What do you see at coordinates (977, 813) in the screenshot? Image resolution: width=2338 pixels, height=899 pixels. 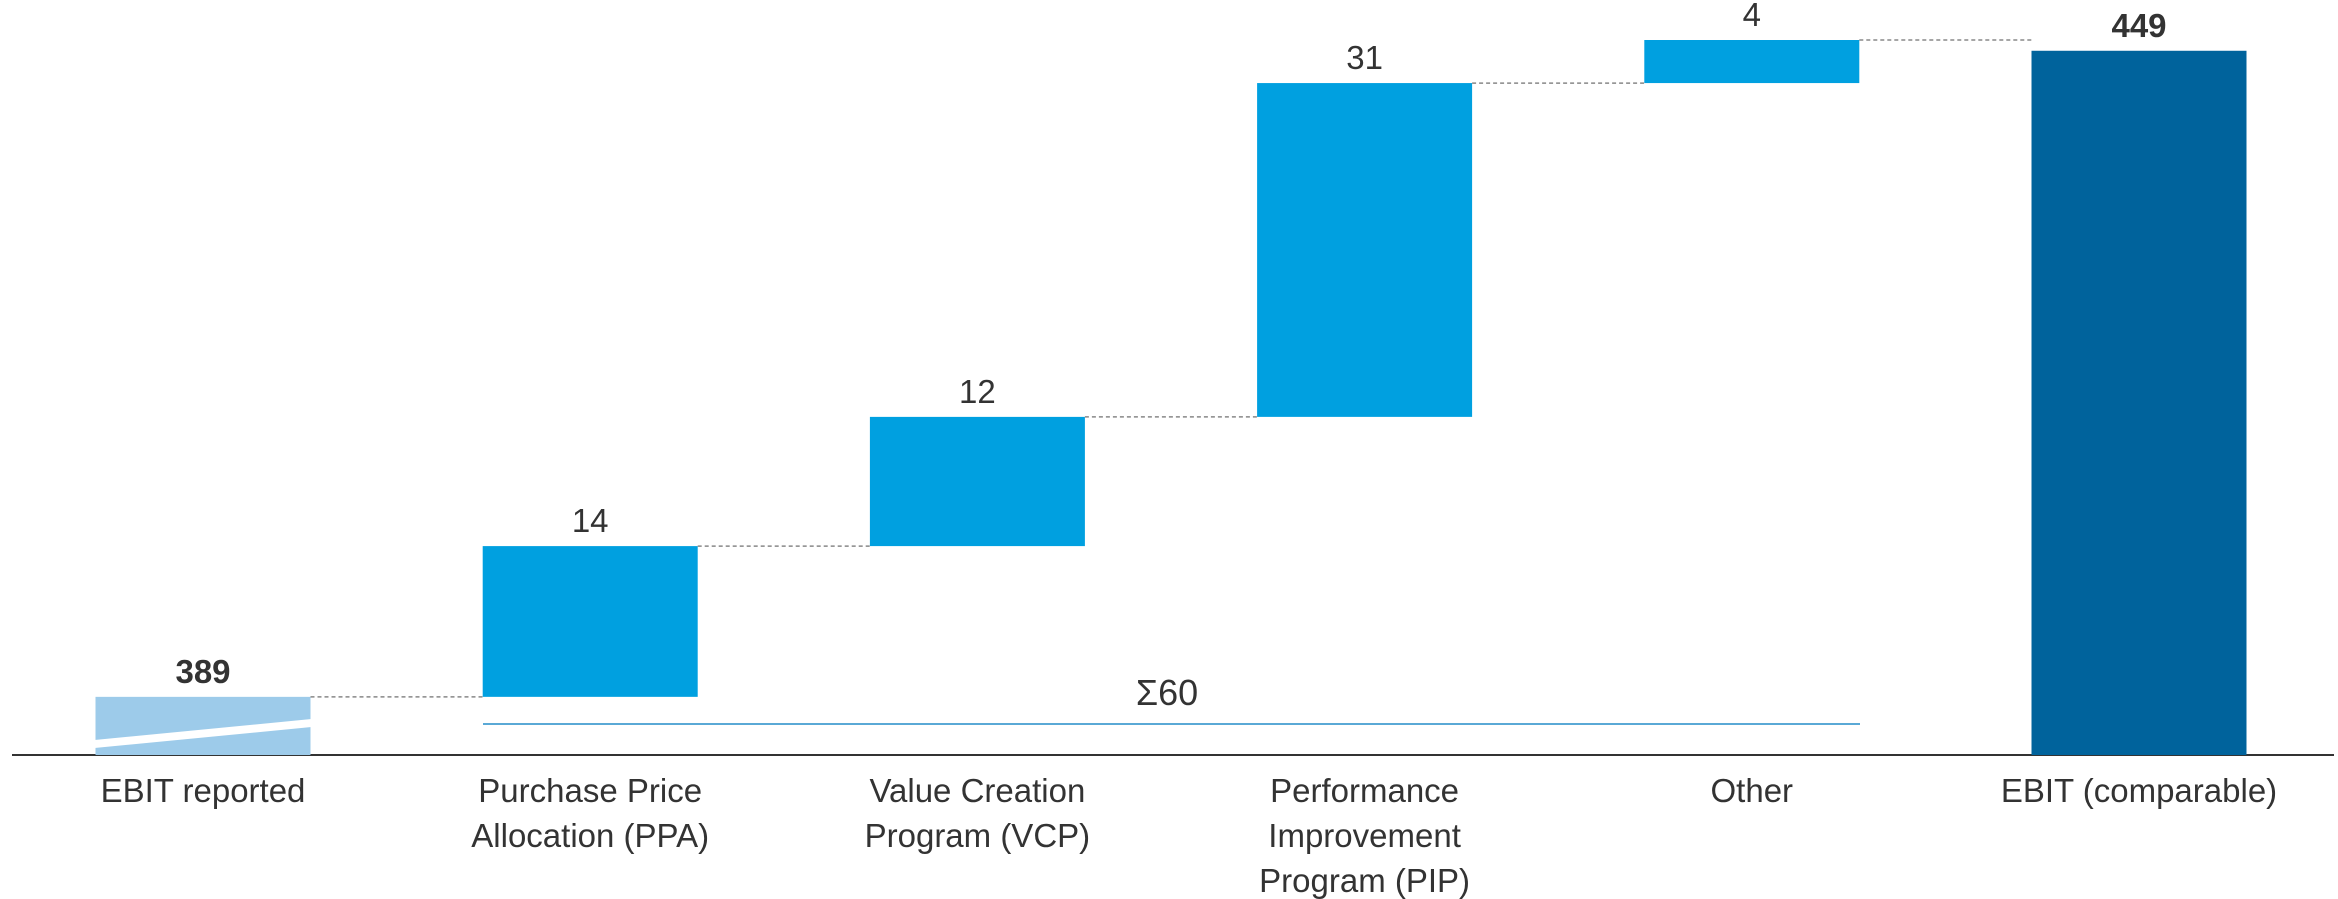 I see `x-tick-label: Value Creation Program (VCP)` at bounding box center [977, 813].